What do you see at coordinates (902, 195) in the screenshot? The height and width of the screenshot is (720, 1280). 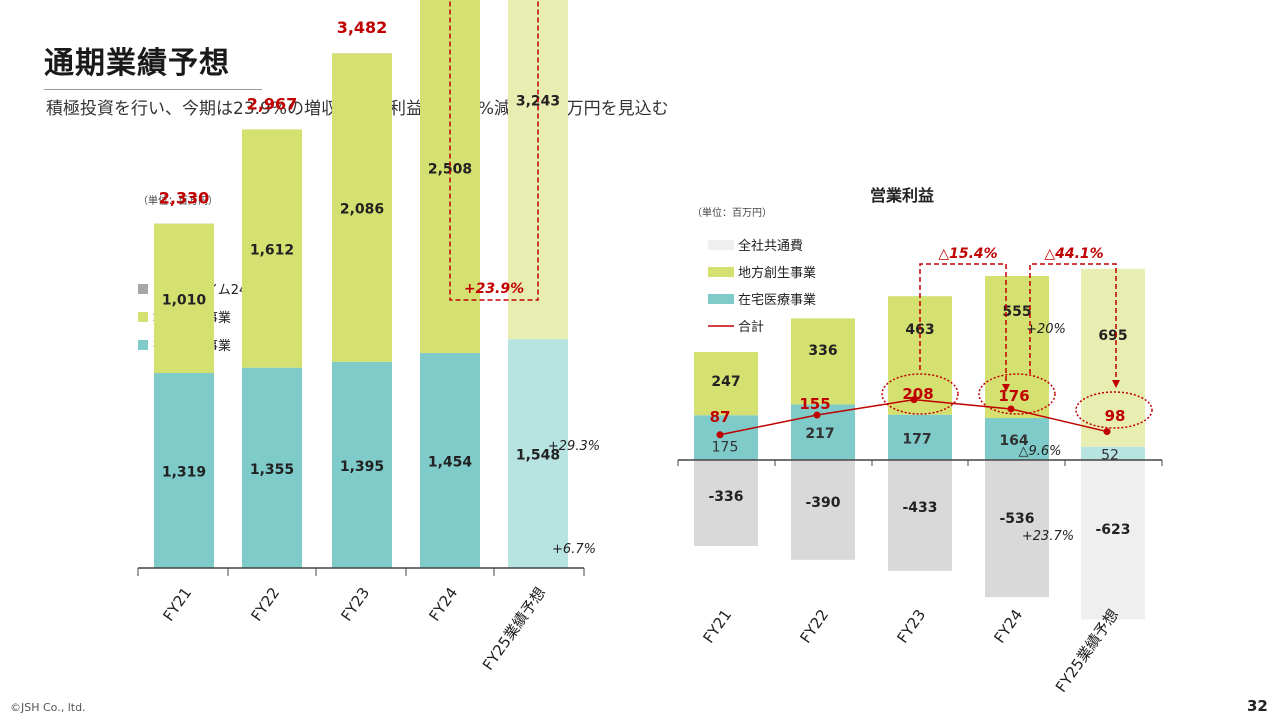 I see `profit-chart-title: 営業利益` at bounding box center [902, 195].